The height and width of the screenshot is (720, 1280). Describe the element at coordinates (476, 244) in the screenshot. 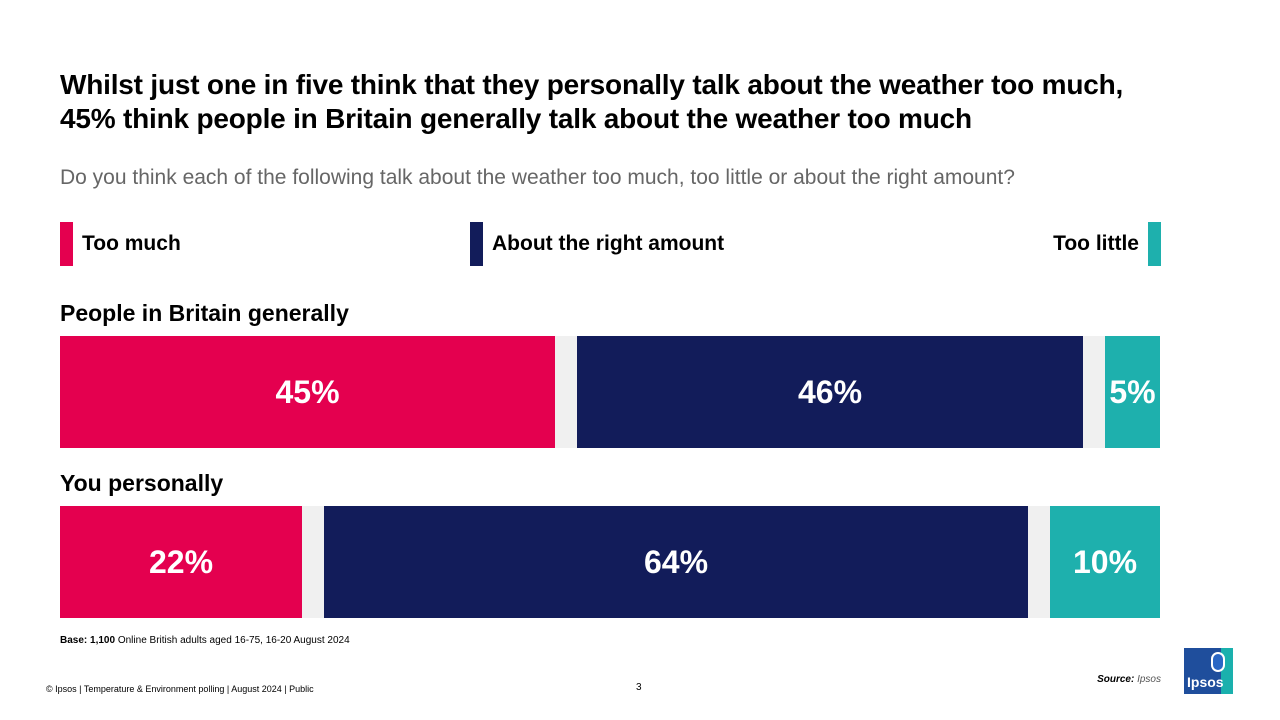

I see `legend-swatch-right-amount` at that location.